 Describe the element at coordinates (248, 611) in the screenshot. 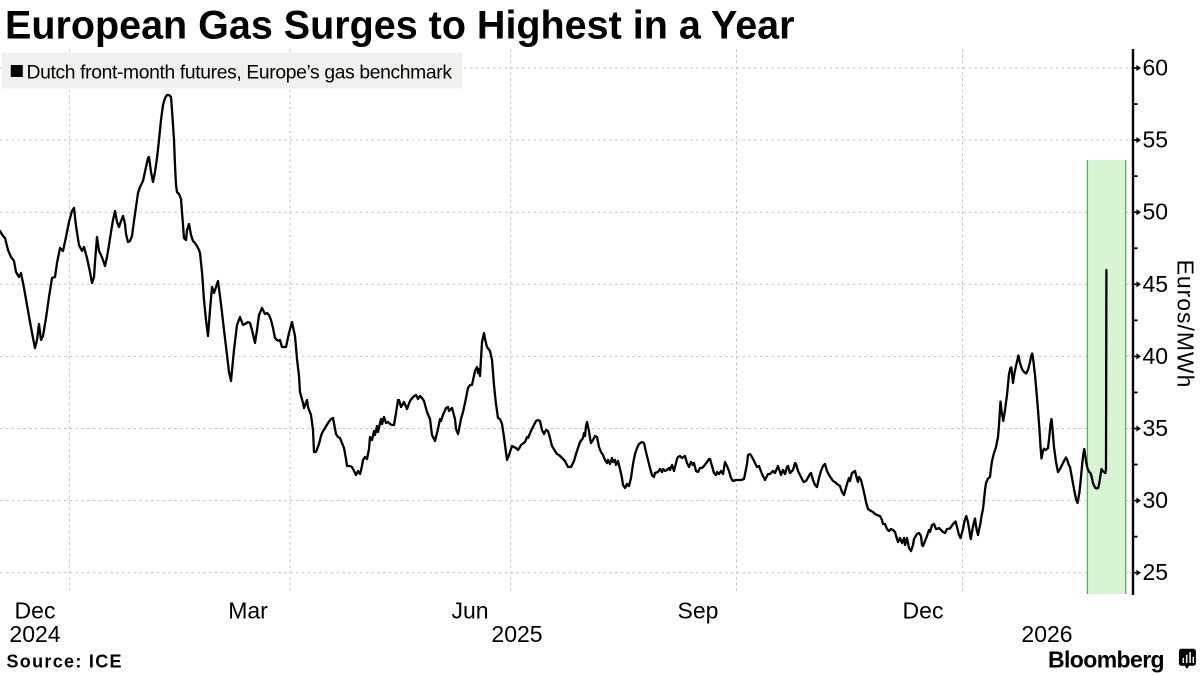

I see `svg-text: Mar` at that location.